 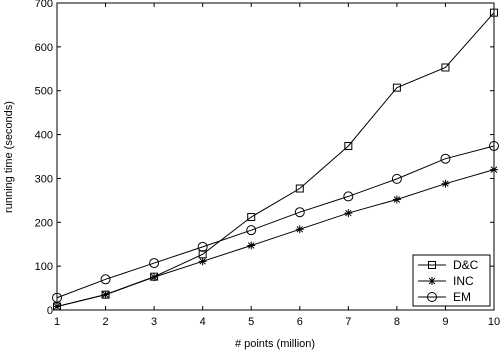 I want to click on y-tick-label: 300, so click(x=44, y=179).